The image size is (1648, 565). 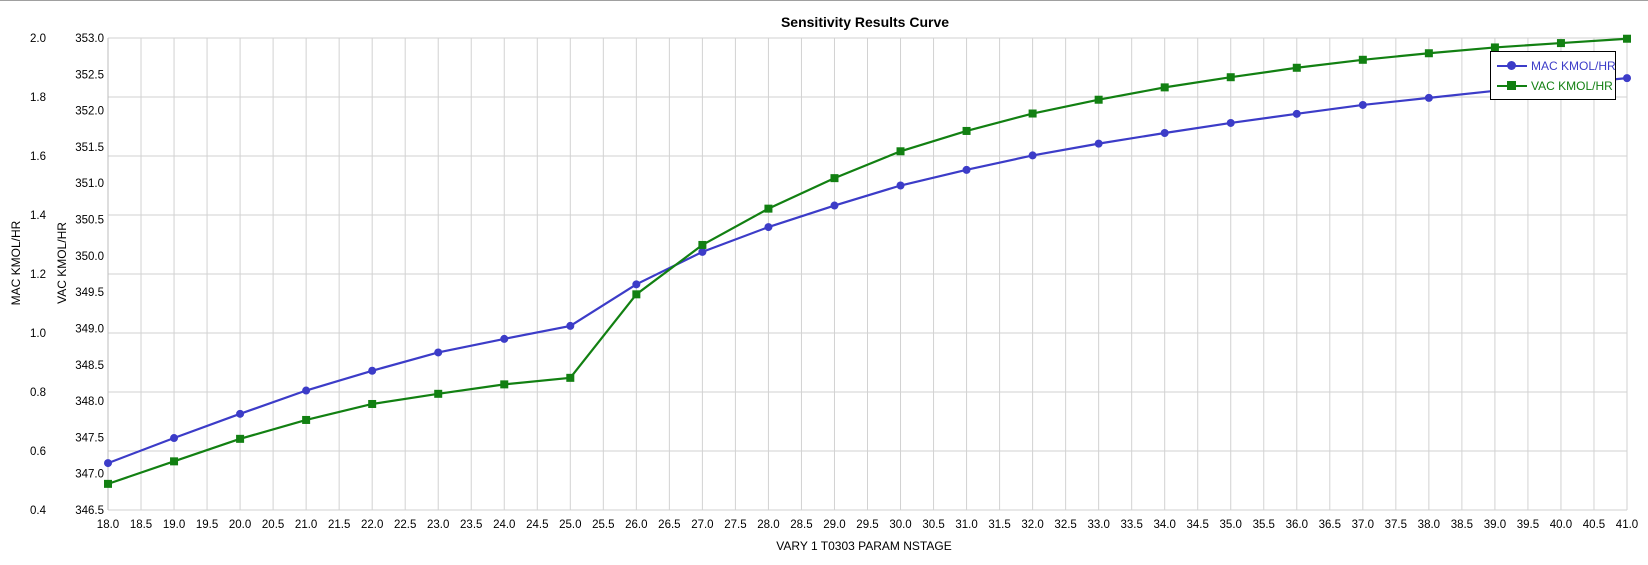 I want to click on y1-tick-label: 1.8, so click(x=38, y=98).